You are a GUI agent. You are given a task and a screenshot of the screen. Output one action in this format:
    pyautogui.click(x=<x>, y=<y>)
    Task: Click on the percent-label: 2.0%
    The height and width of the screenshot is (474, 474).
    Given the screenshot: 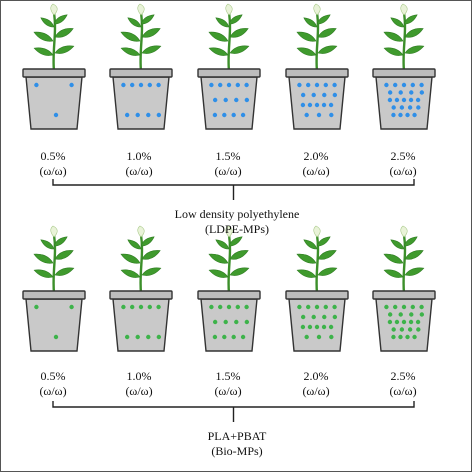 What is the action you would take?
    pyautogui.click(x=316, y=376)
    